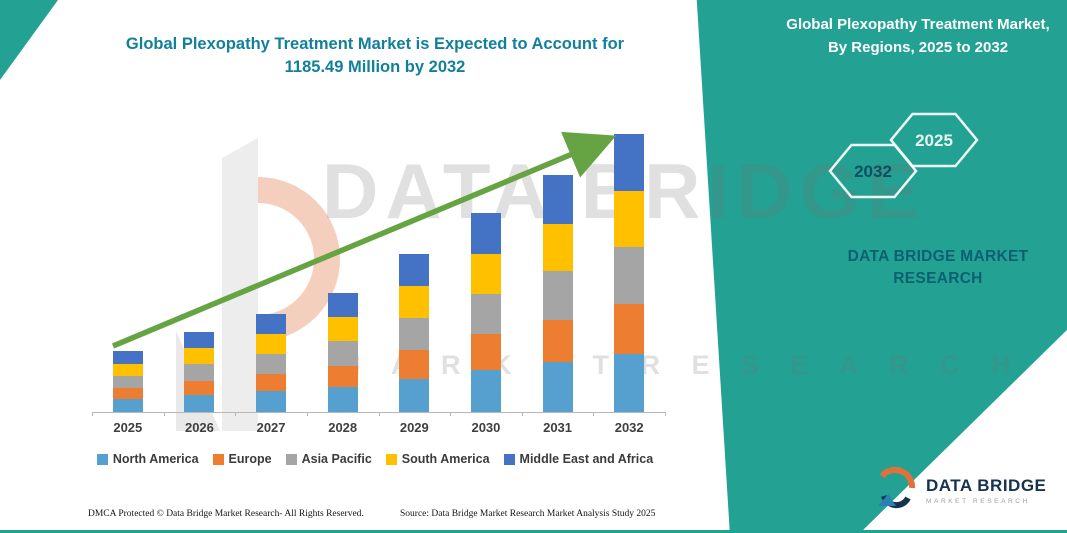  I want to click on legend-label: Europe, so click(250, 459).